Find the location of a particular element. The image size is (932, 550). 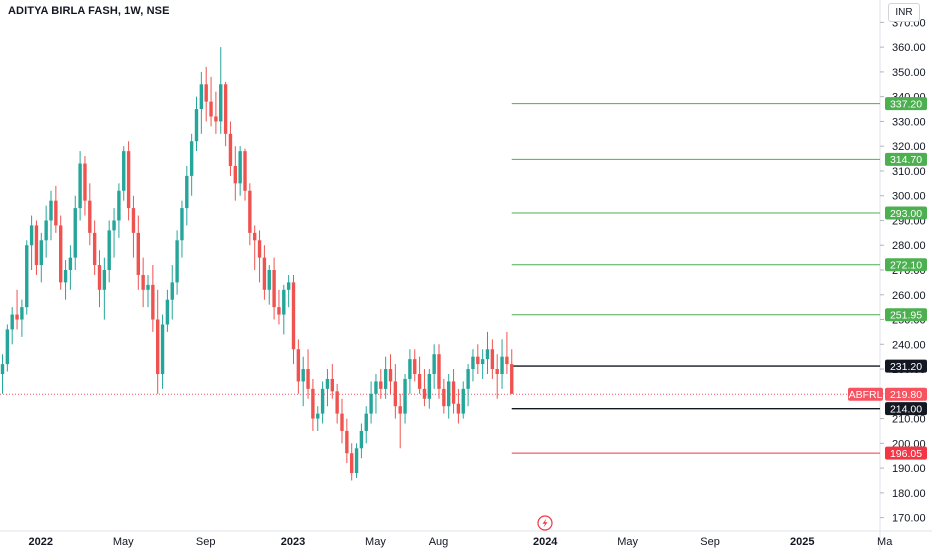

level-tag-label: 293.00 is located at coordinates (906, 214).